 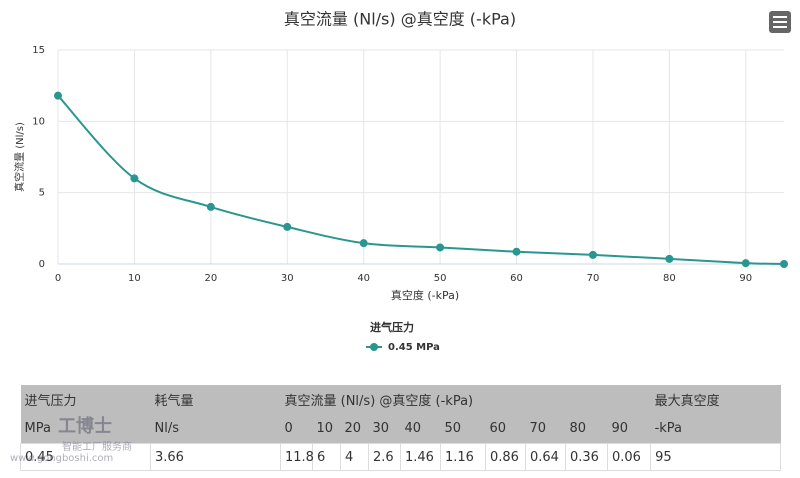 I want to click on x-tick-label: 80, so click(x=669, y=278).